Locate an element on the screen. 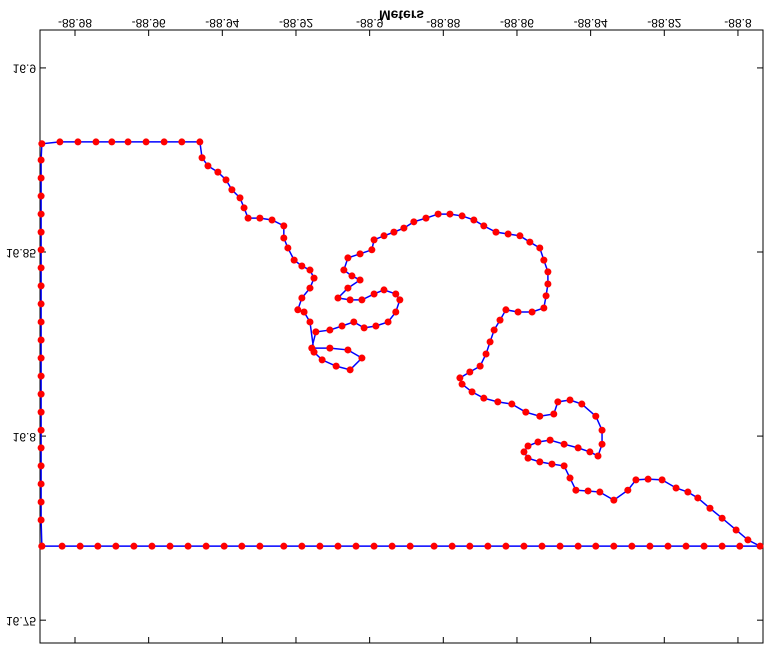 The width and height of the screenshot is (778, 656). chart-title: Meters is located at coordinates (401, 15).